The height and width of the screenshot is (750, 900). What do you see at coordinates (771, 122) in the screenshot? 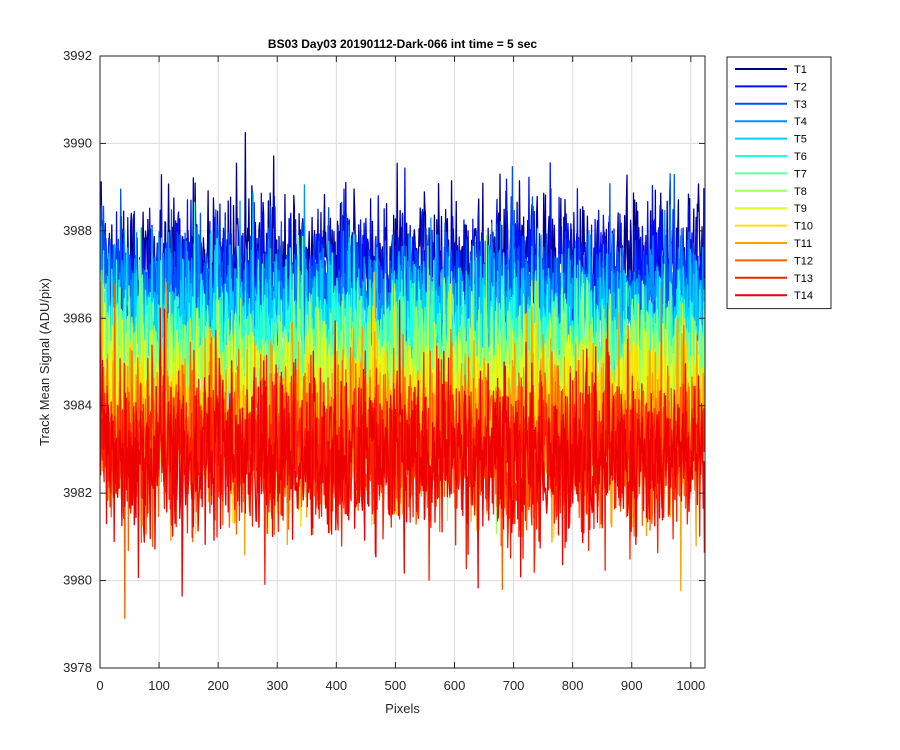
I see `legend-item-t4: T4` at bounding box center [771, 122].